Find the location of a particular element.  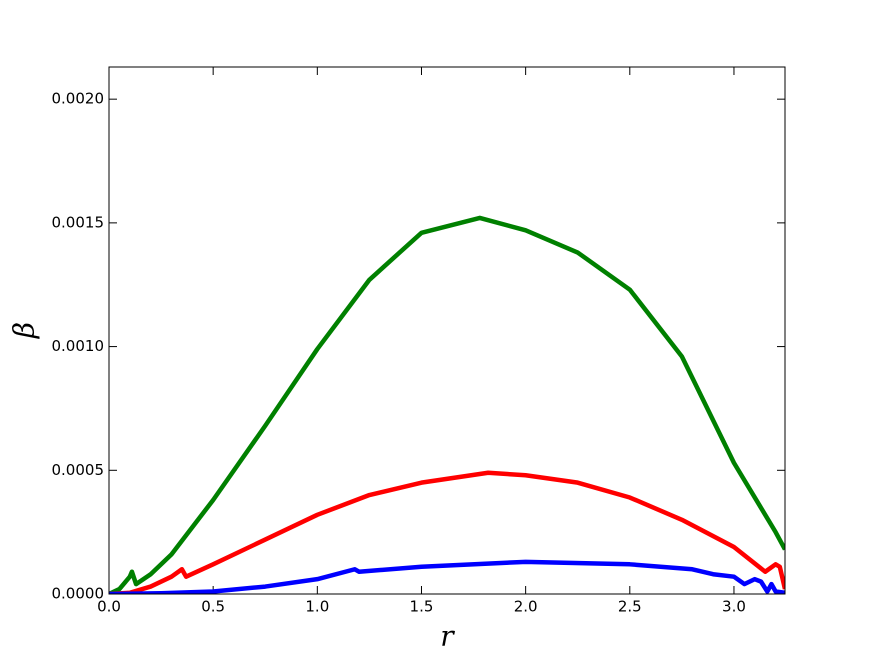

x-tick-label: 1.5 is located at coordinates (422, 607).